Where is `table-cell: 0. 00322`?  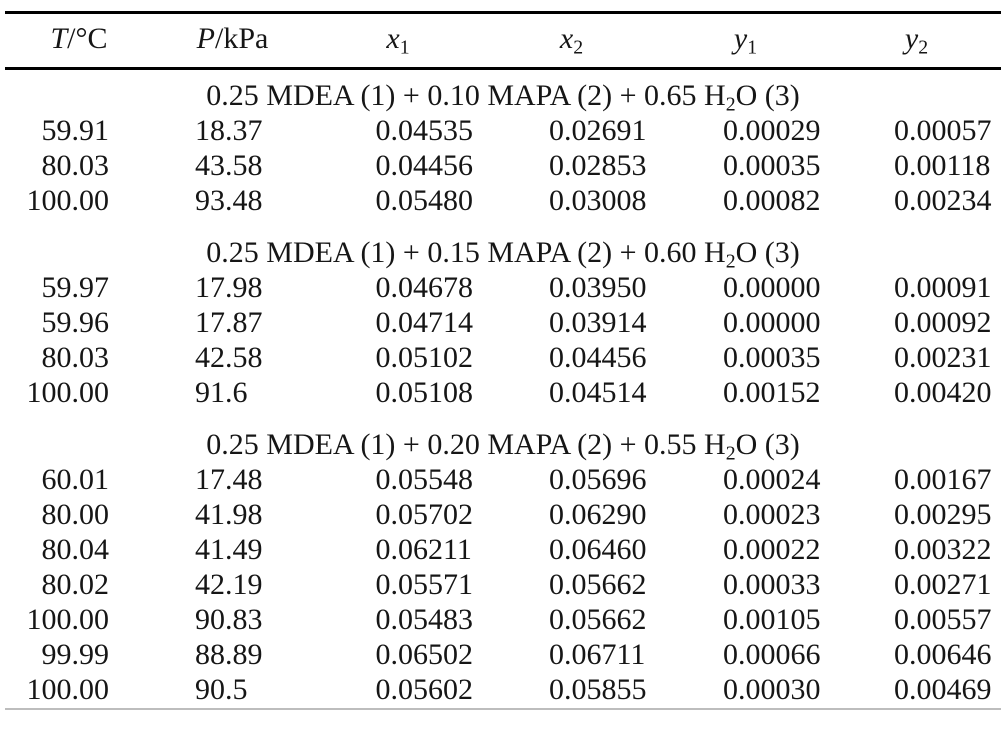
table-cell: 0. 00322 is located at coordinates (943, 549).